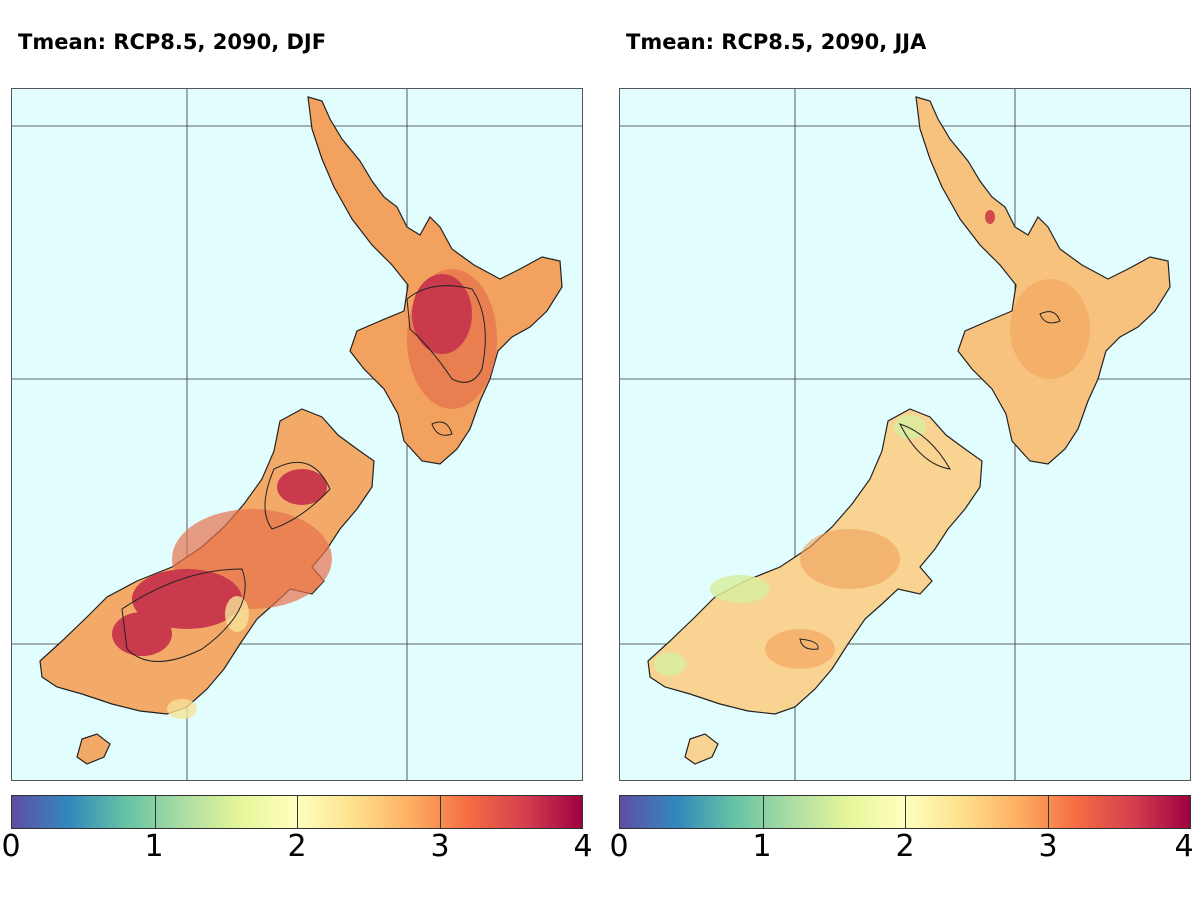 Image resolution: width=1200 pixels, height=901 pixels. I want to click on colorbar-right-tick-1: 1, so click(762, 846).